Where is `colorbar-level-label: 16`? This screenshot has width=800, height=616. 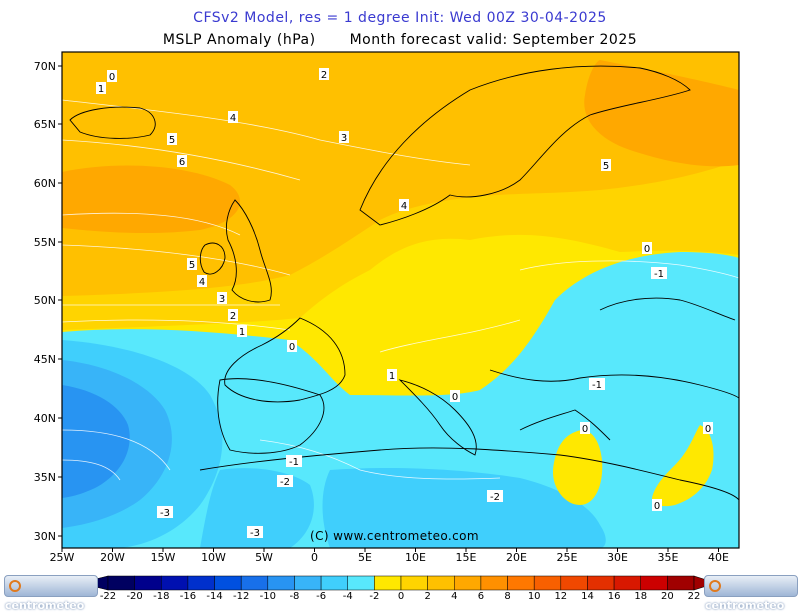 colorbar-level-label: 16 is located at coordinates (614, 595).